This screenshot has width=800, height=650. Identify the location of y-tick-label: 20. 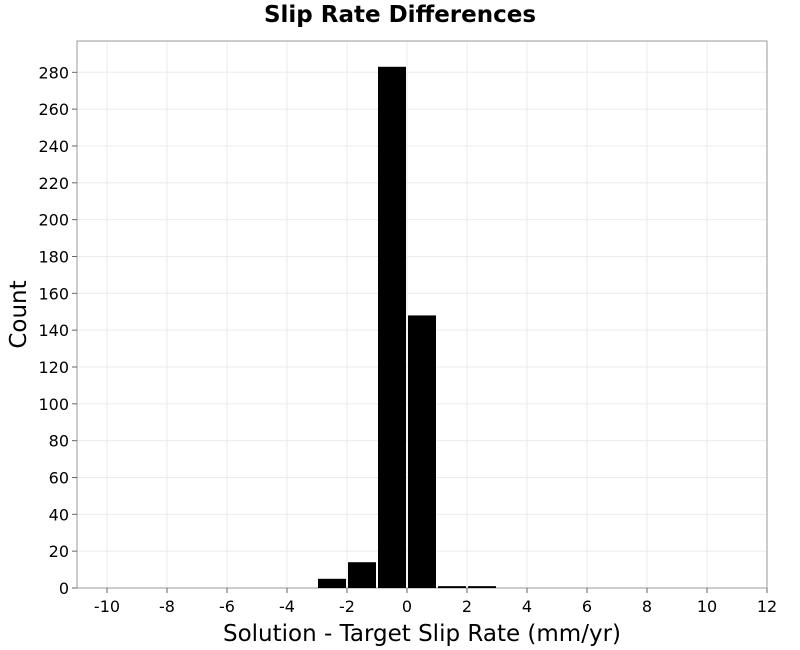
(59, 551).